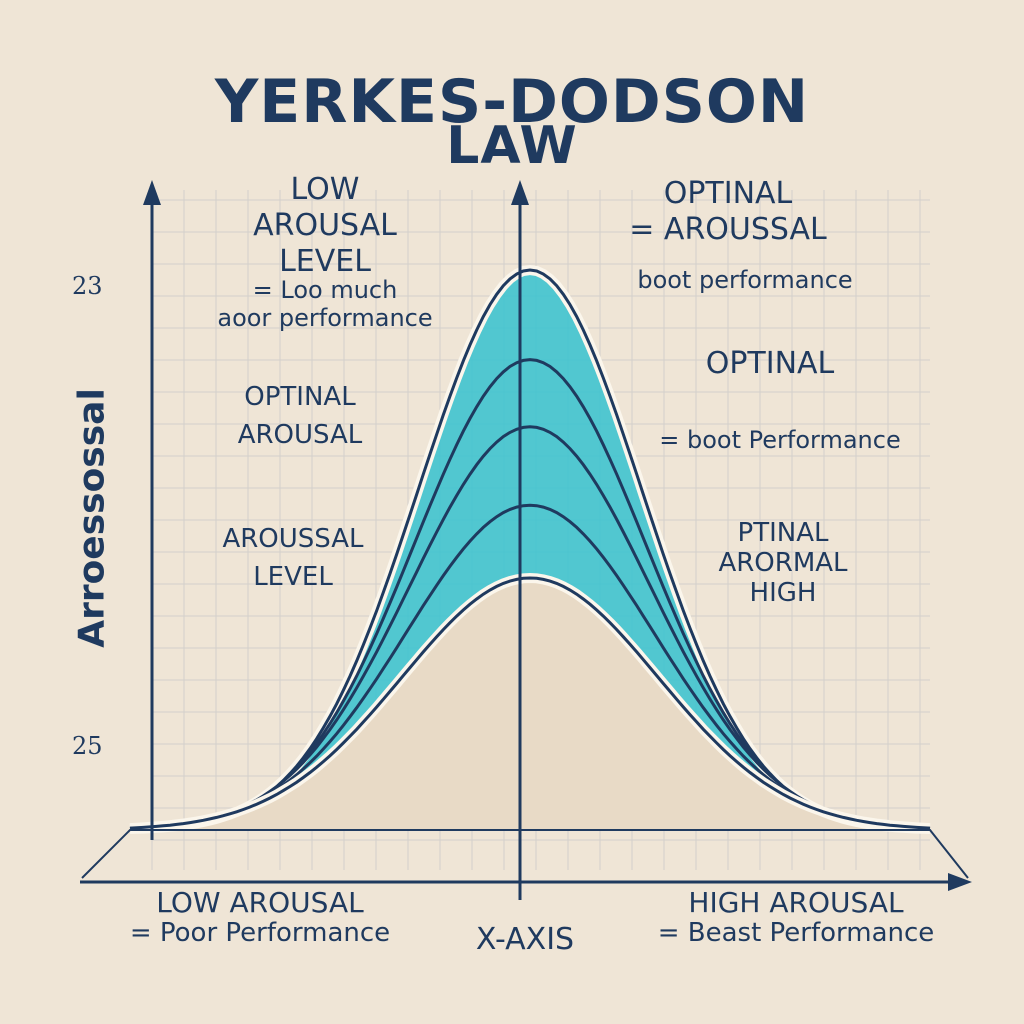 This screenshot has width=1024, height=1024. I want to click on annotation-low-right: PTINAL ARORMAL HIGH, so click(783, 563).